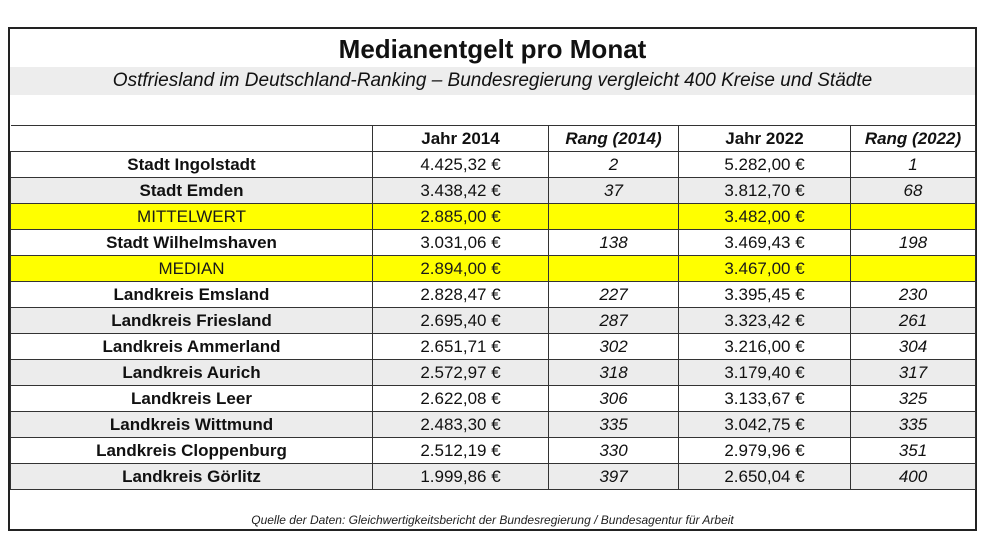  I want to click on row-name: Stadt Wilhelmshaven, so click(191, 242).